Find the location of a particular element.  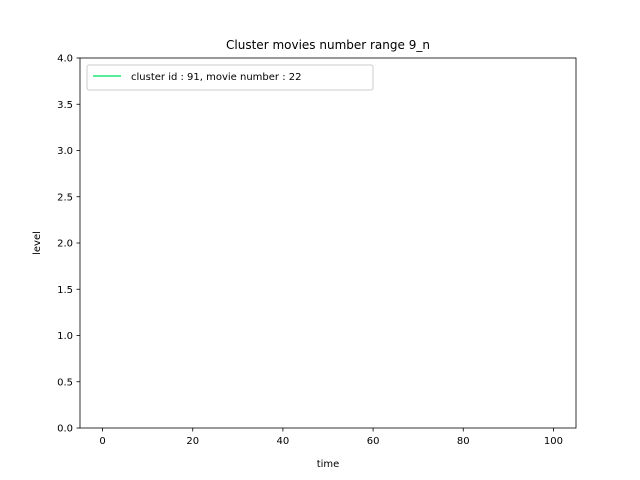

y-tick-label: 1.5 is located at coordinates (65, 290).